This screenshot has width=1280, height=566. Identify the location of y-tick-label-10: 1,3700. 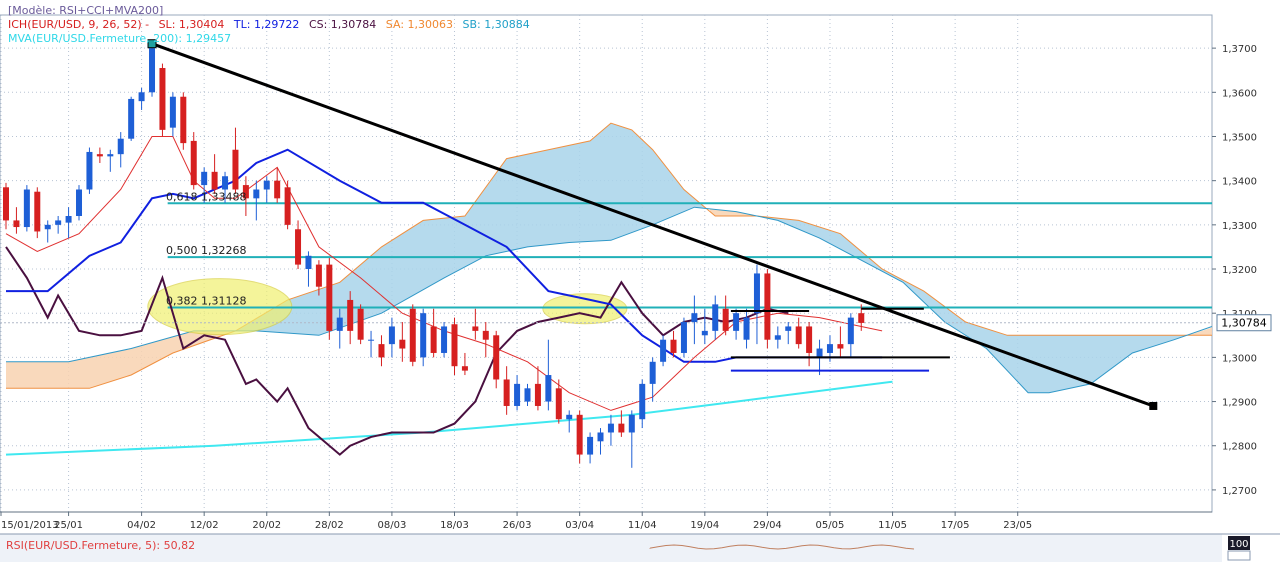
(1239, 49).